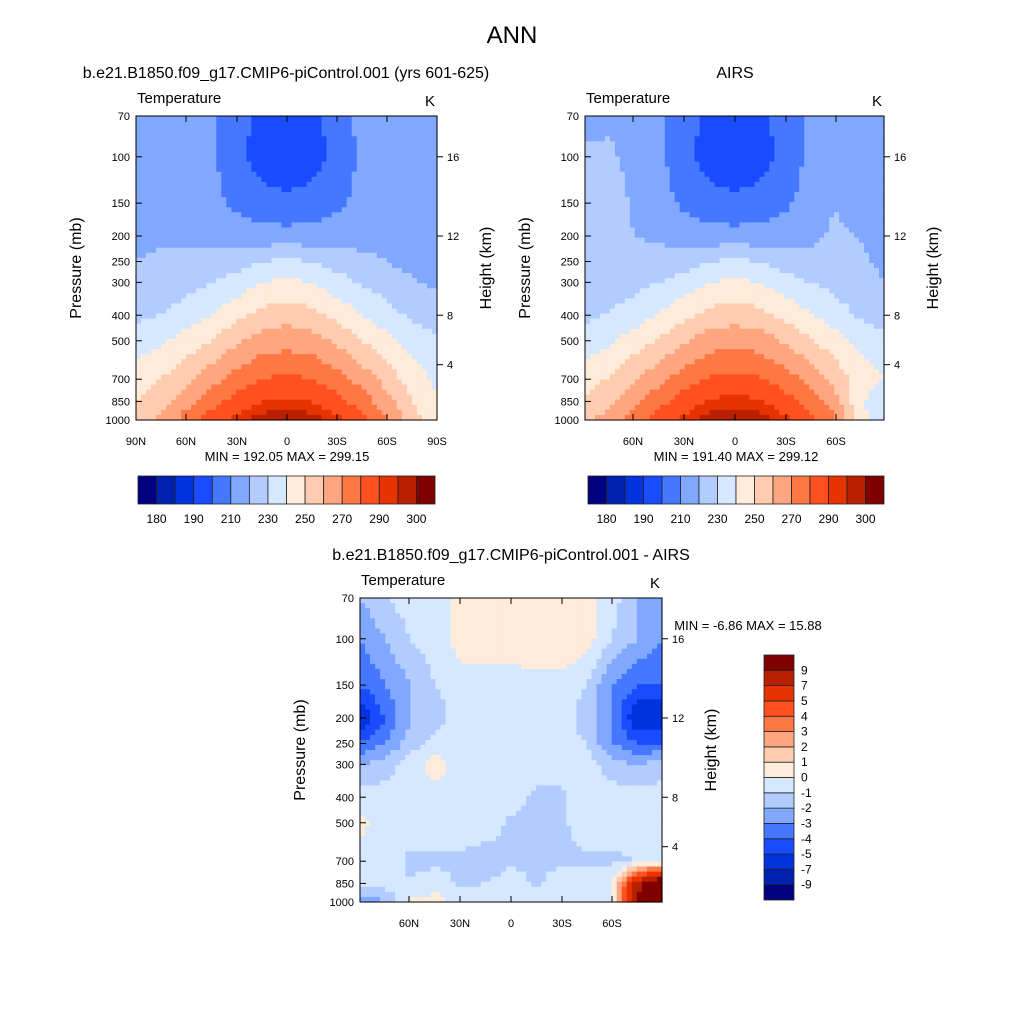 The width and height of the screenshot is (1024, 1024). Describe the element at coordinates (121, 263) in the screenshot. I see `y-tick-label: 250` at that location.